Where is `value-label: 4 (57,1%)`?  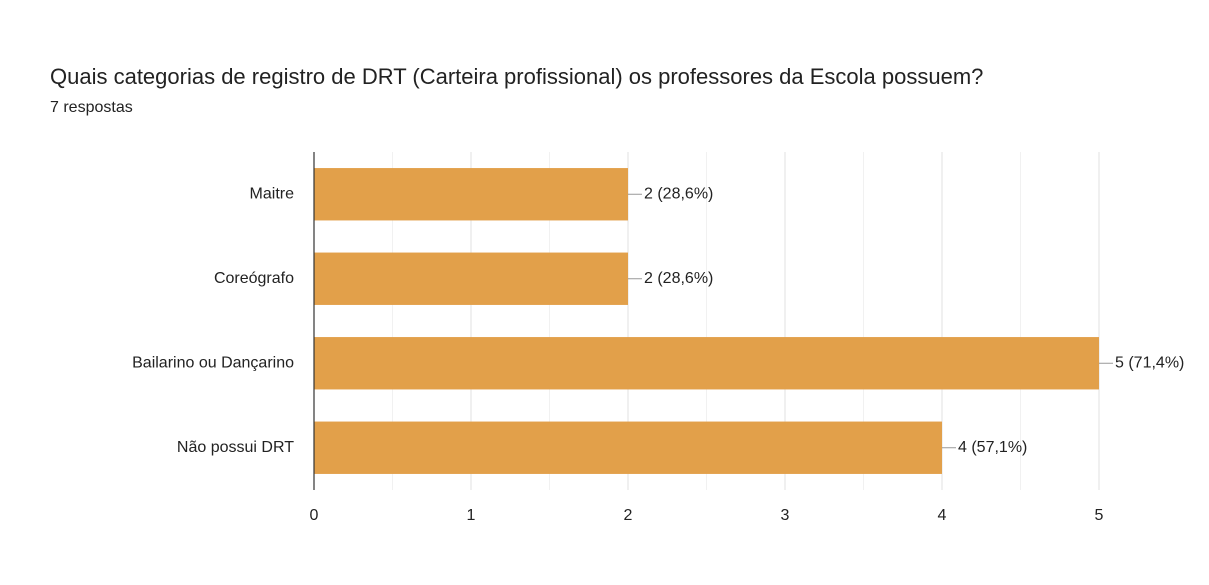
value-label: 4 (57,1%) is located at coordinates (992, 447).